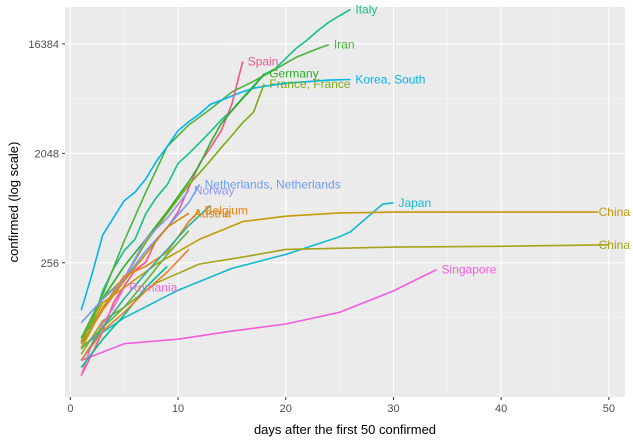  I want to click on series-end-label: Italy, so click(366, 9).